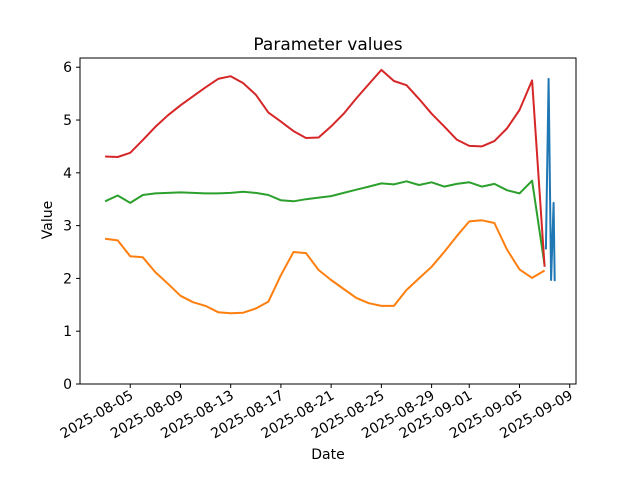  Describe the element at coordinates (550, 179) in the screenshot. I see `series-blue-line` at that location.